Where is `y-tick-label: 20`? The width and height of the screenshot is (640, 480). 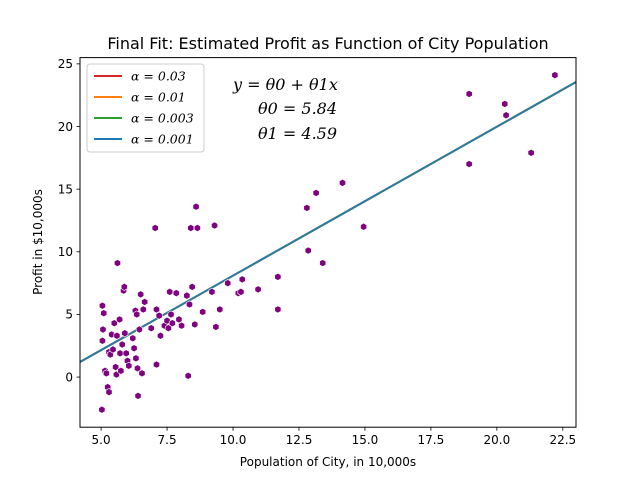 y-tick-label: 20 is located at coordinates (65, 127).